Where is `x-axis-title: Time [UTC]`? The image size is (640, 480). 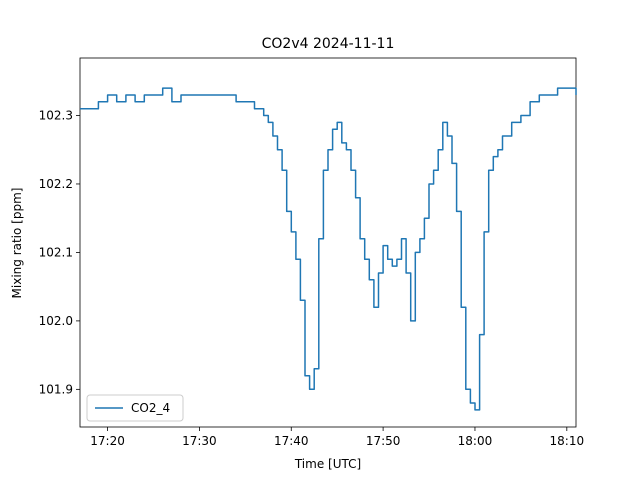 x-axis-title: Time [UTC] is located at coordinates (327, 464).